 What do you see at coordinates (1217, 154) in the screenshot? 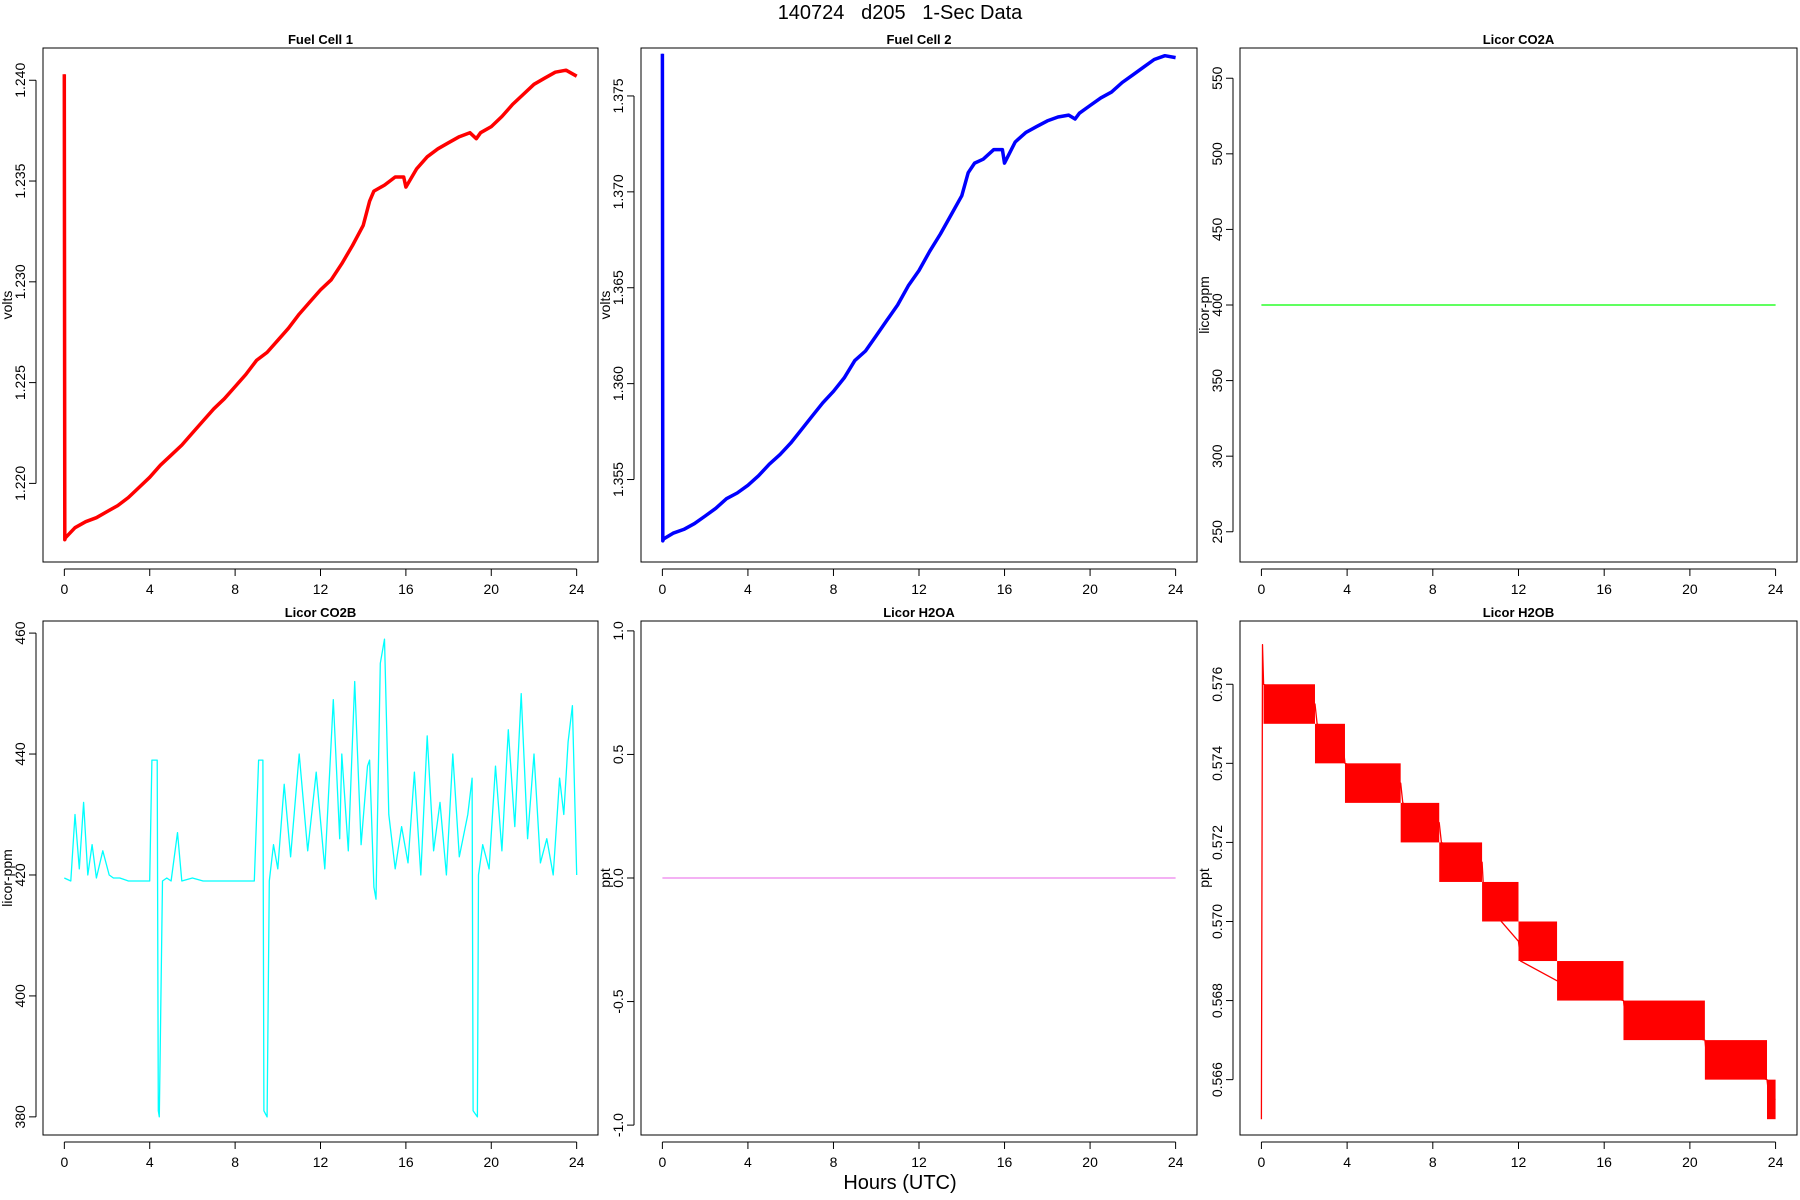
I see `y-tick-label: 500` at bounding box center [1217, 154].